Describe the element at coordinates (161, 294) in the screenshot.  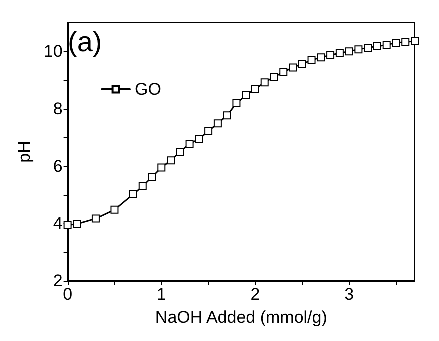
I see `x-tick-label: 1` at that location.